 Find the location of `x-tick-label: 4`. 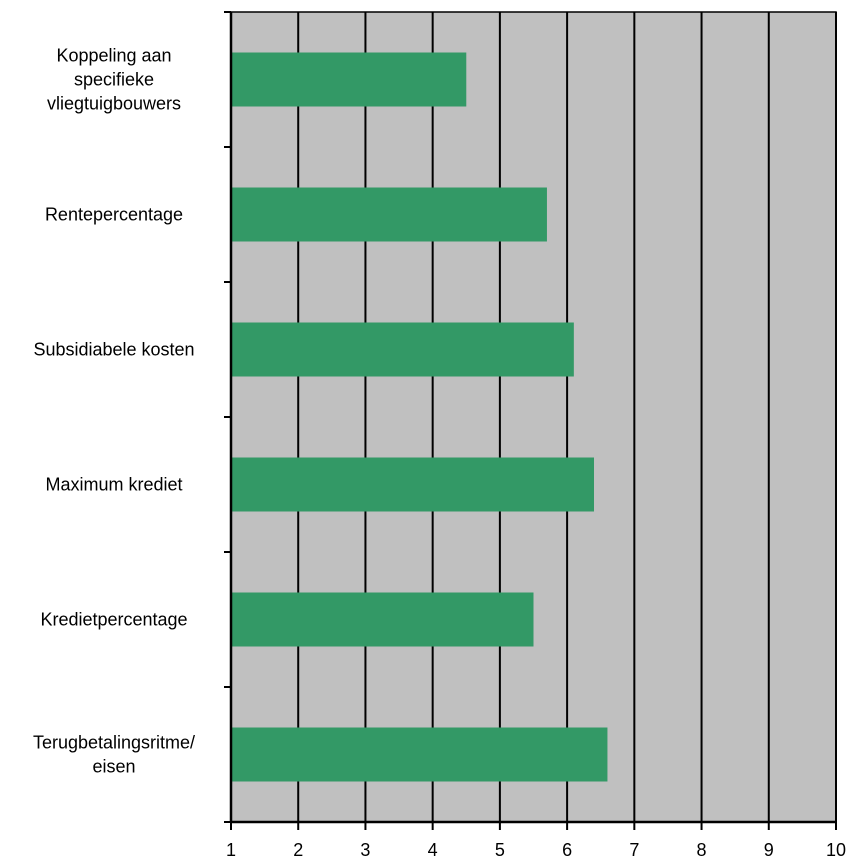

x-tick-label: 4 is located at coordinates (433, 850).